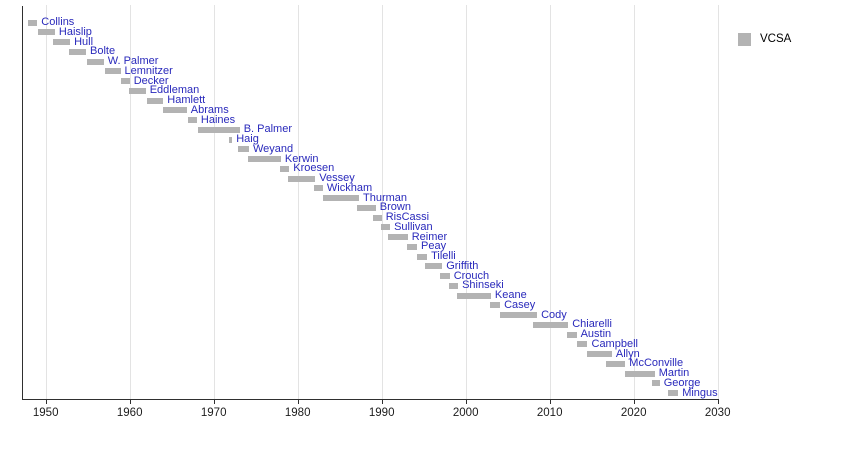  What do you see at coordinates (45, 413) in the screenshot?
I see `axis-tick-label: 1950` at bounding box center [45, 413].